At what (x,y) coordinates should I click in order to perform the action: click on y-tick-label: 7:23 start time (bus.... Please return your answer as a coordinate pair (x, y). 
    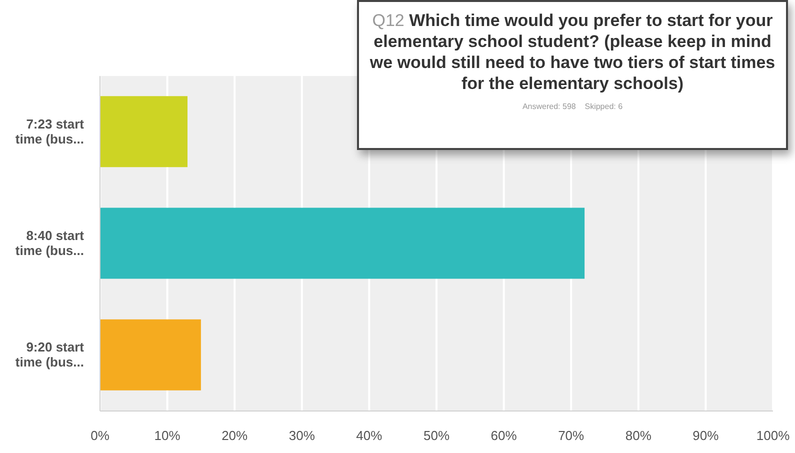
    Looking at the image, I should click on (50, 131).